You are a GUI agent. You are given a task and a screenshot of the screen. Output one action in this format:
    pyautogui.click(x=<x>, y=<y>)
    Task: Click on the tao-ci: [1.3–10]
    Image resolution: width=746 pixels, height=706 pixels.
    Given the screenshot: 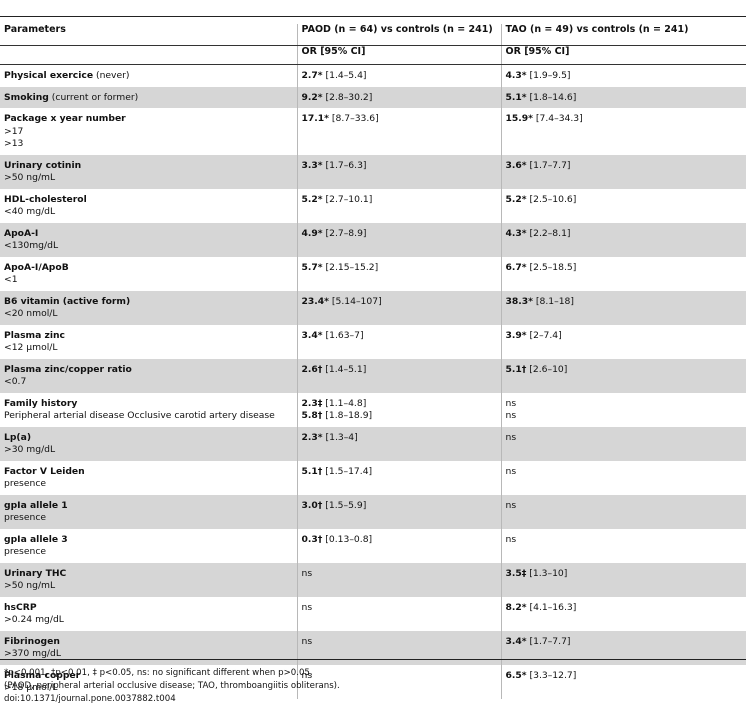 What is the action you would take?
    pyautogui.click(x=547, y=573)
    